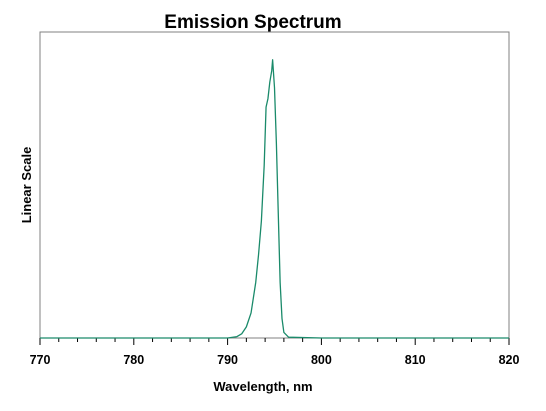 The width and height of the screenshot is (546, 411). I want to click on x-axis-label: Wavelength, nm, so click(262, 386).